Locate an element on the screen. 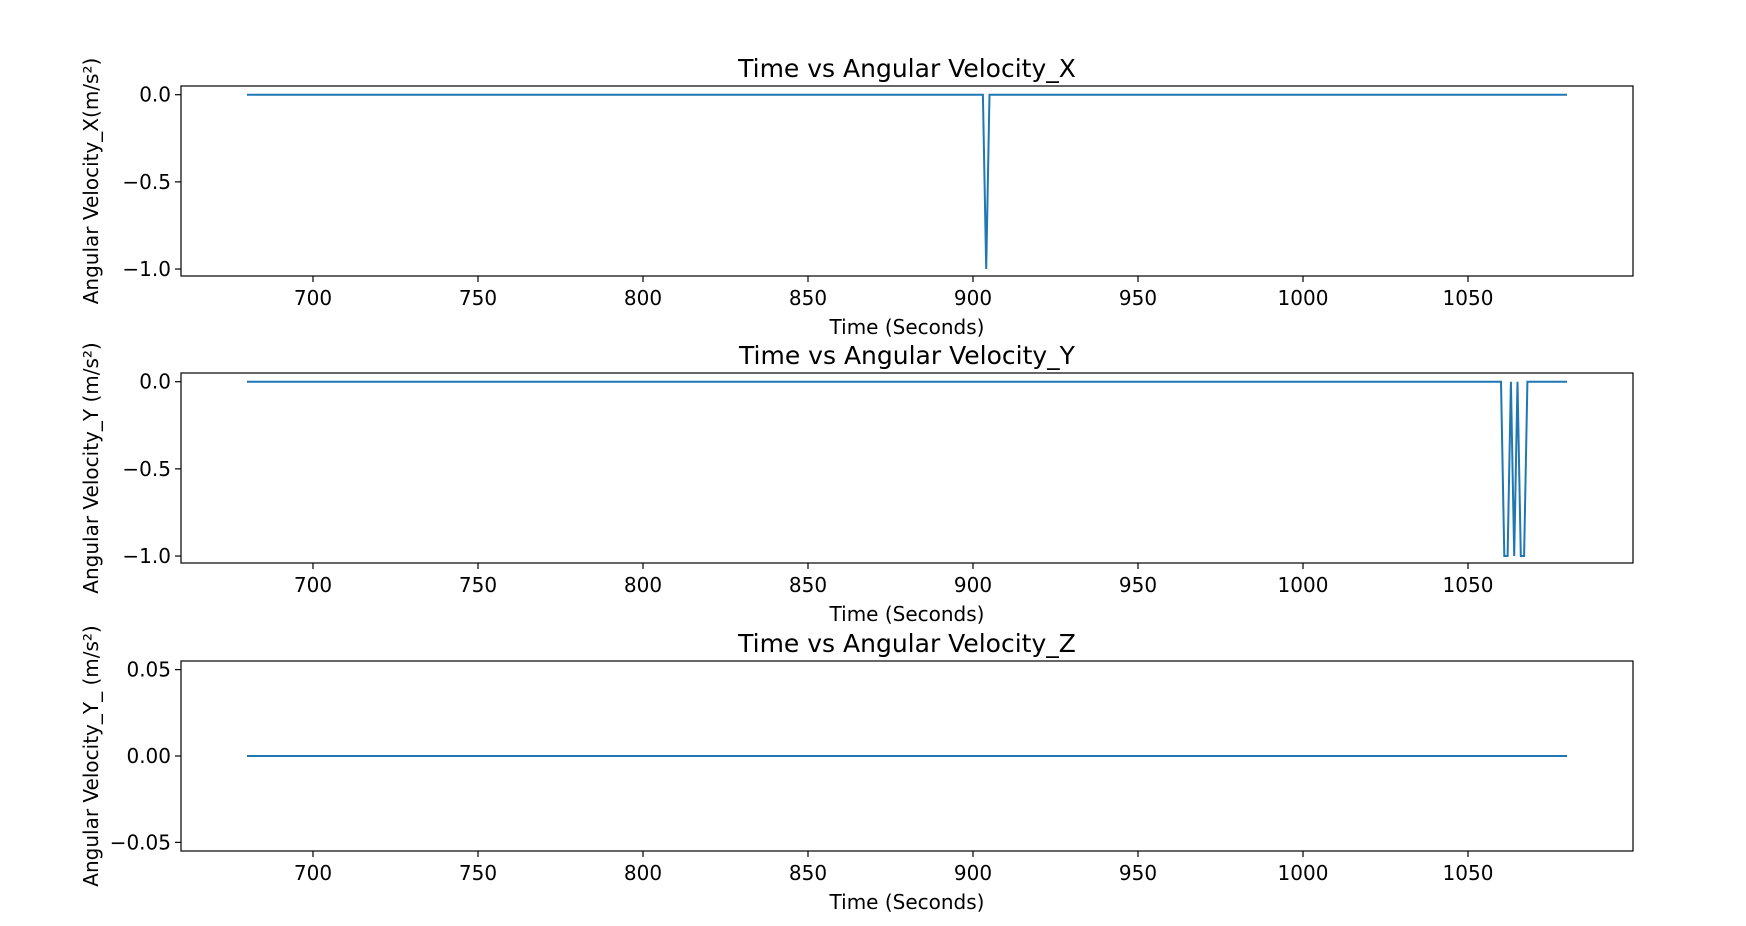 This screenshot has width=1746, height=926. chart-title: Time vs Angular Velocity_X is located at coordinates (906, 68).